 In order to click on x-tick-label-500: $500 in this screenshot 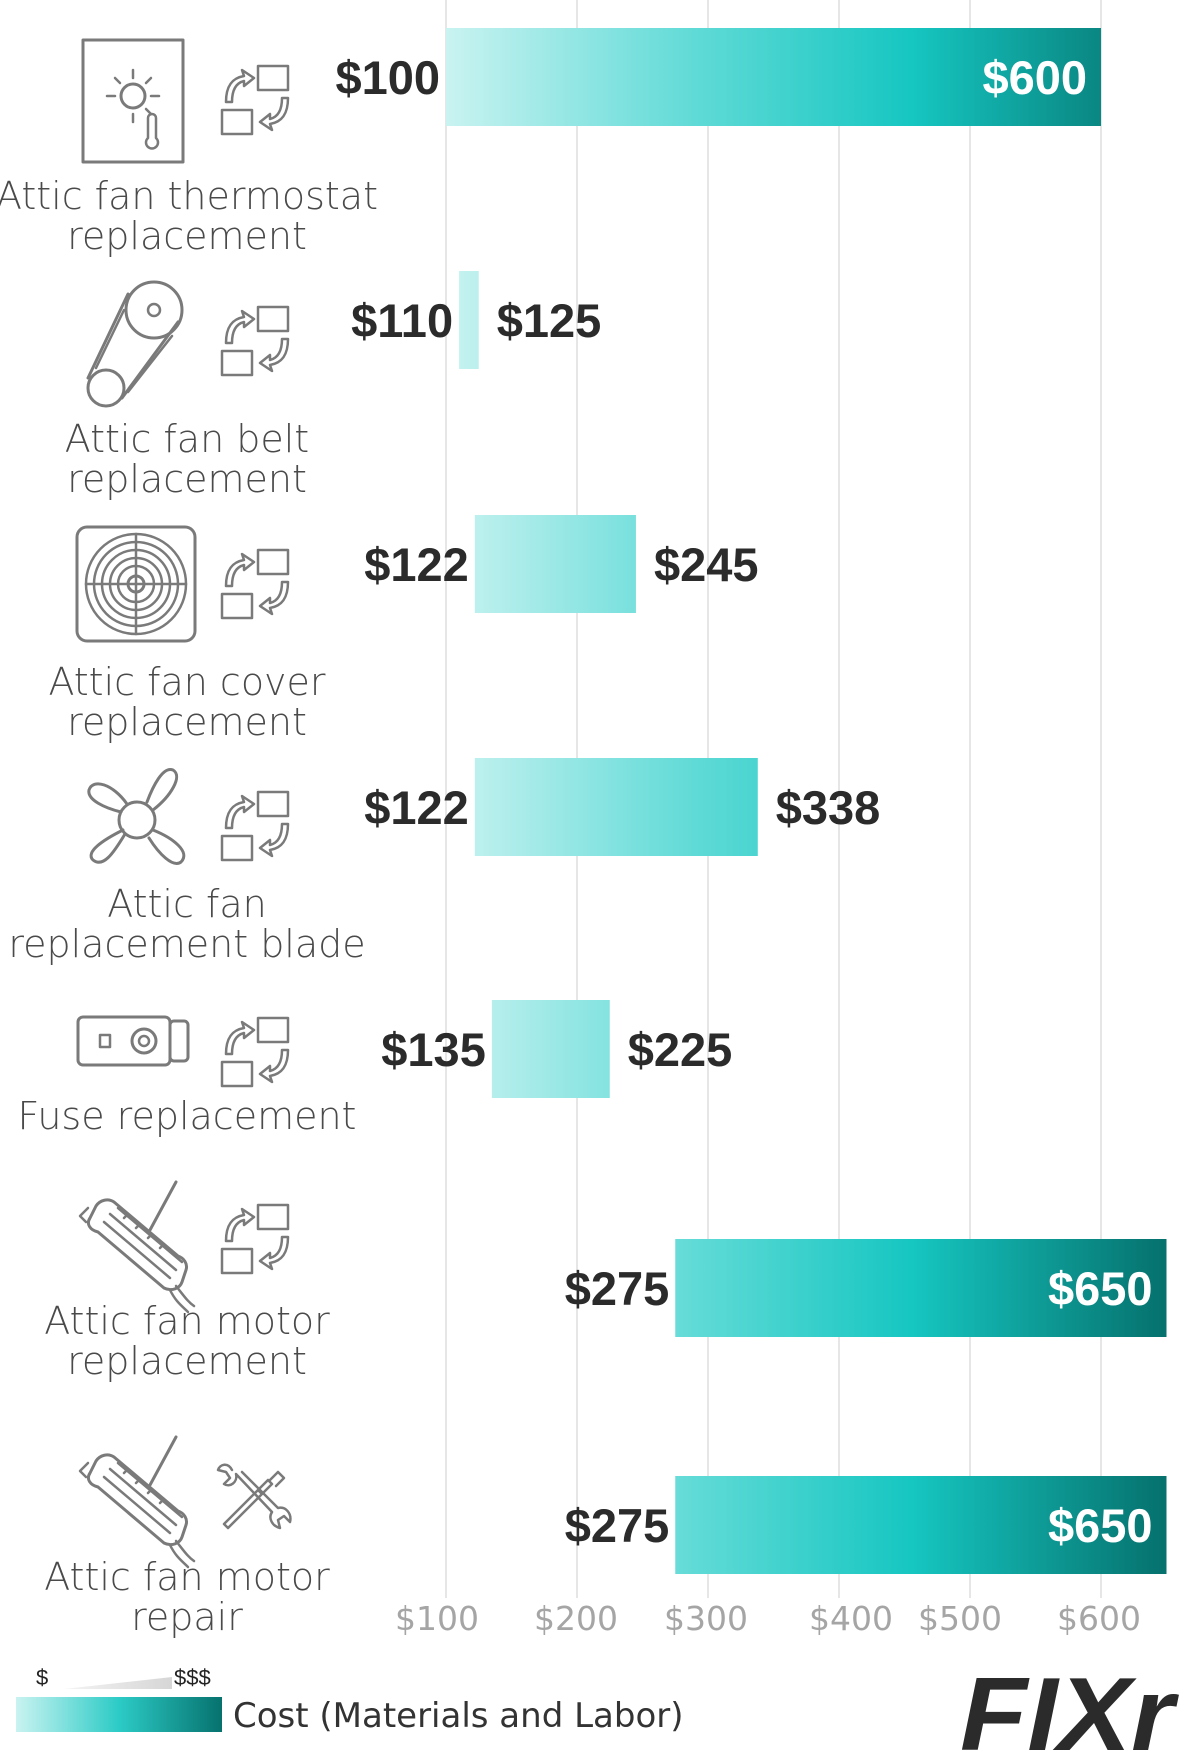, I will do `click(960, 1618)`.